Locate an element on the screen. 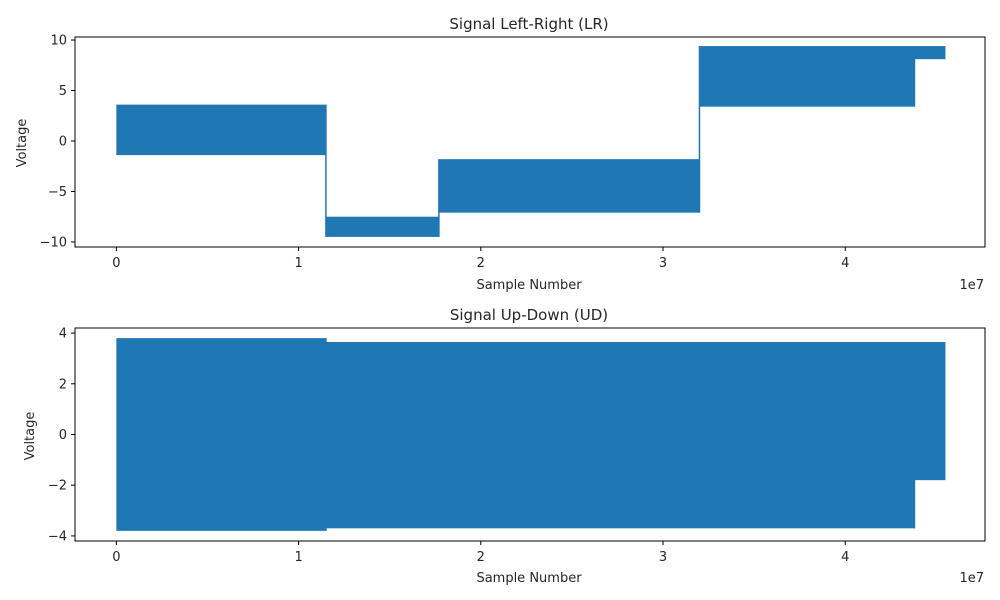 This screenshot has width=1000, height=600. x-ticks-lr: 0 1 2 3 4 is located at coordinates (480, 259).